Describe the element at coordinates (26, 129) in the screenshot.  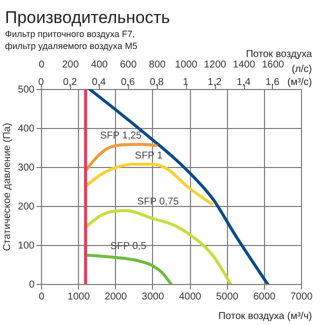
I see `y-tick-label: 400` at that location.